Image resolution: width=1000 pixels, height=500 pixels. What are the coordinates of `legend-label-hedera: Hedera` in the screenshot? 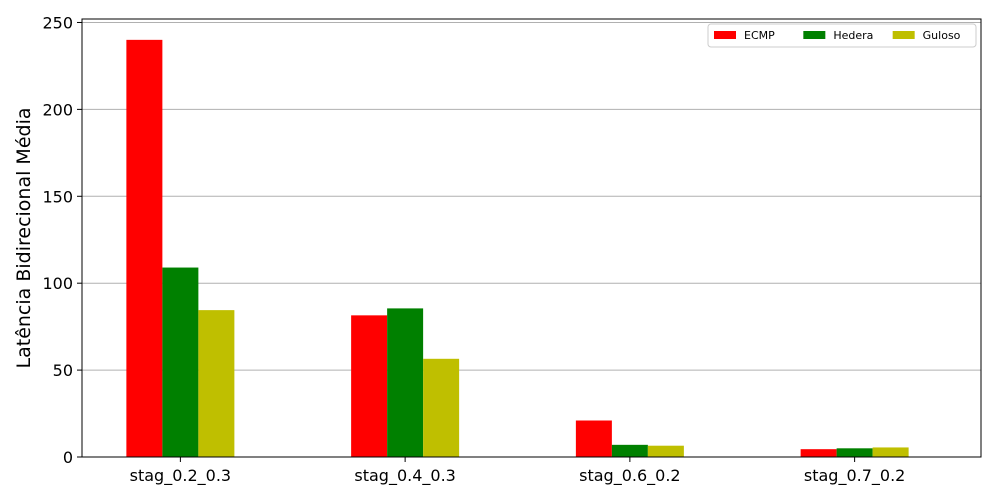 It's located at (853, 35).